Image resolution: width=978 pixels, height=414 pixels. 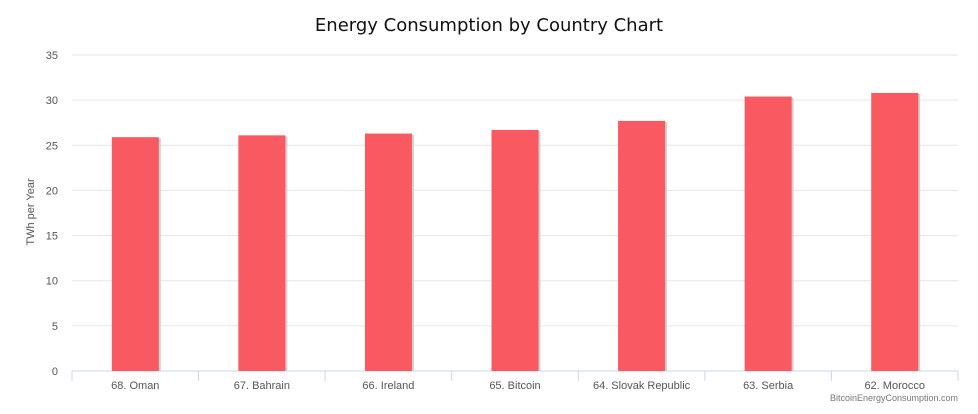 What do you see at coordinates (31, 212) in the screenshot?
I see `y-axis-label: TWh per Year` at bounding box center [31, 212].